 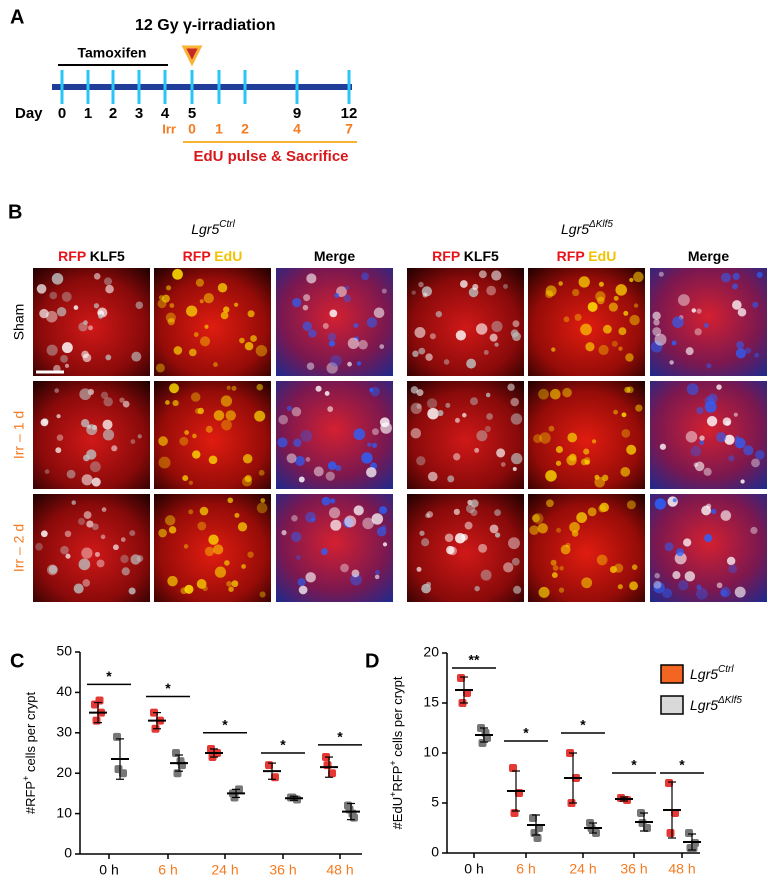 What do you see at coordinates (334, 256) in the screenshot?
I see `column-header: Merge` at bounding box center [334, 256].